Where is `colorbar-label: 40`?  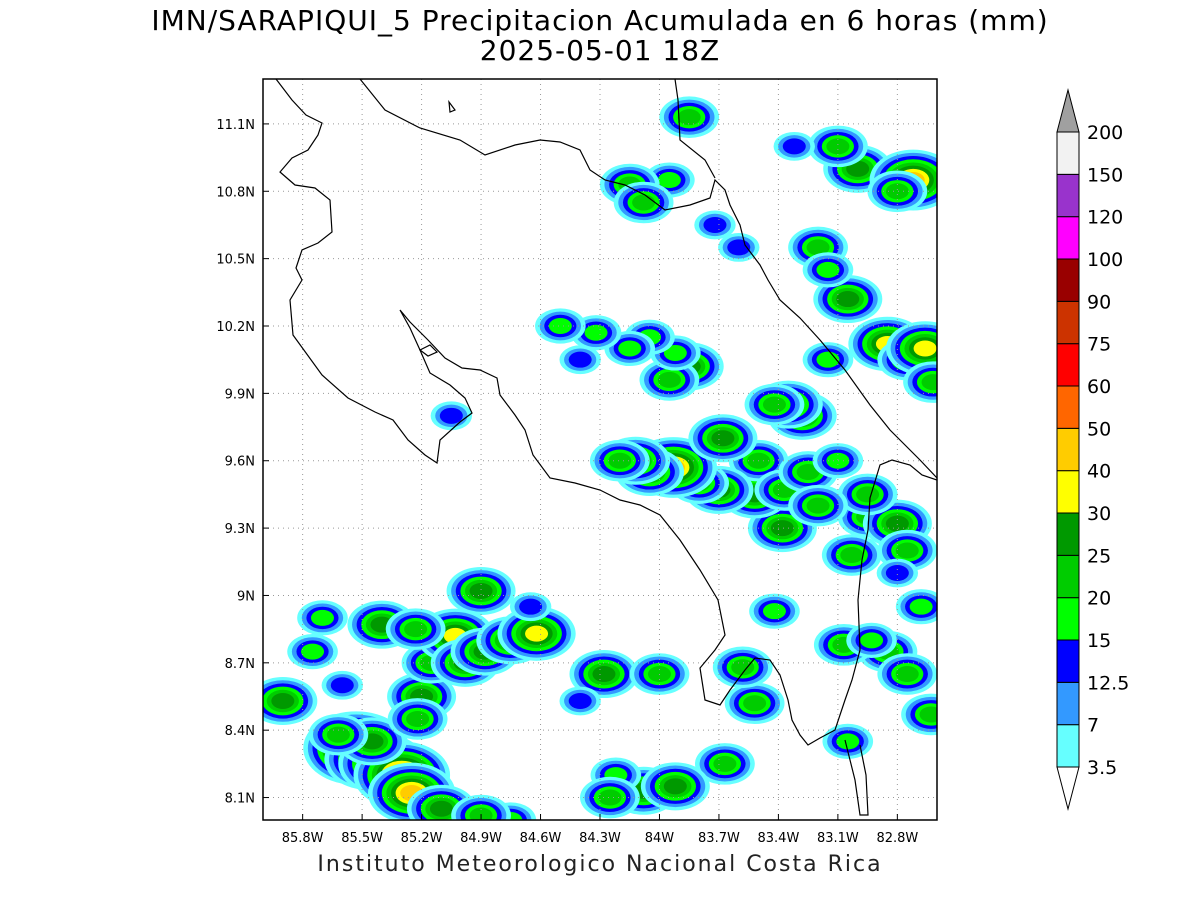
colorbar-label: 40 is located at coordinates (1099, 472).